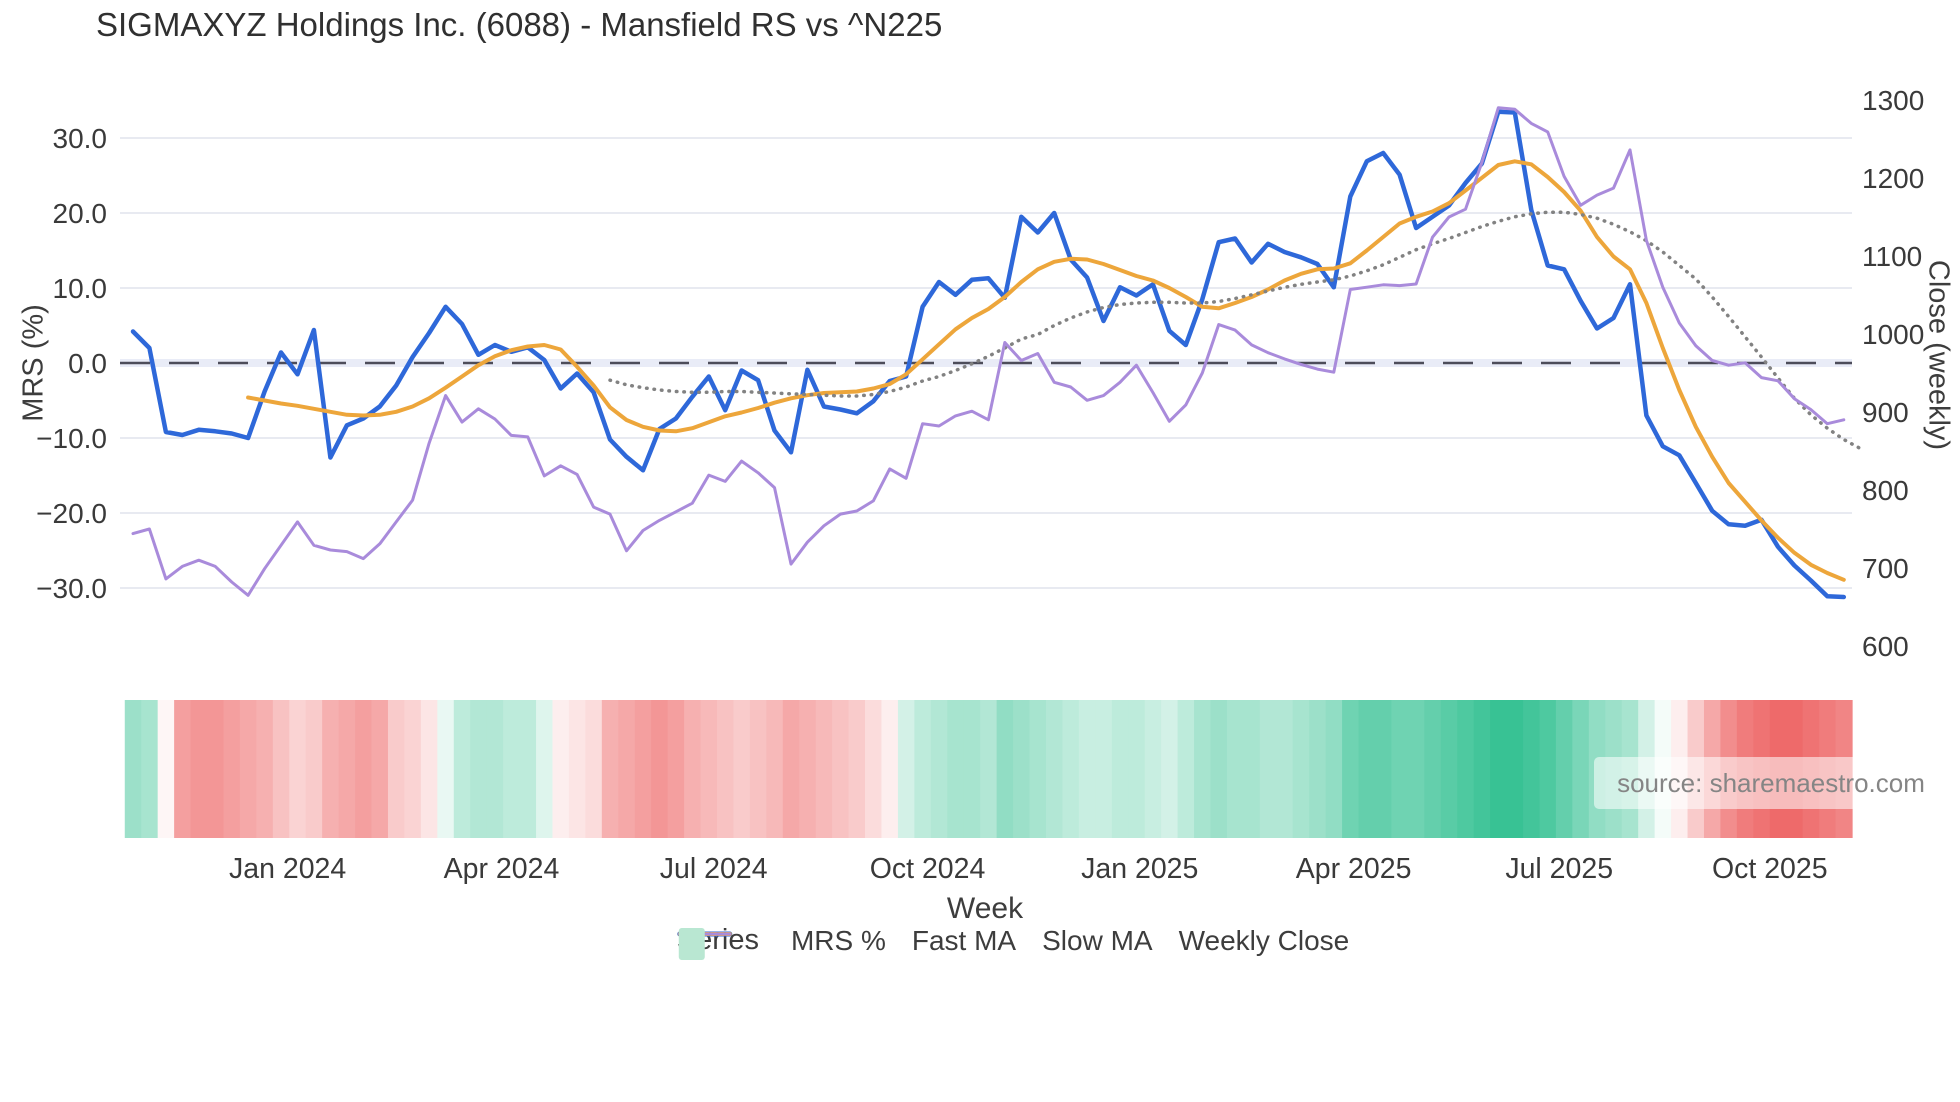  Describe the element at coordinates (781, 941) in the screenshot. I see `legend-item-mrs-: MRS %` at that location.